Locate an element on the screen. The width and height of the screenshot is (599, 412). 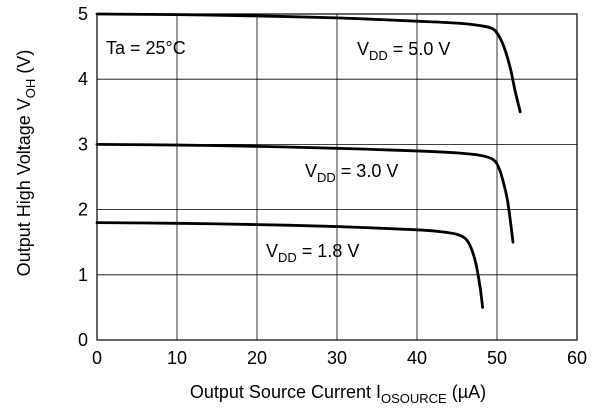
y-tick-label: 2 is located at coordinates (83, 210).